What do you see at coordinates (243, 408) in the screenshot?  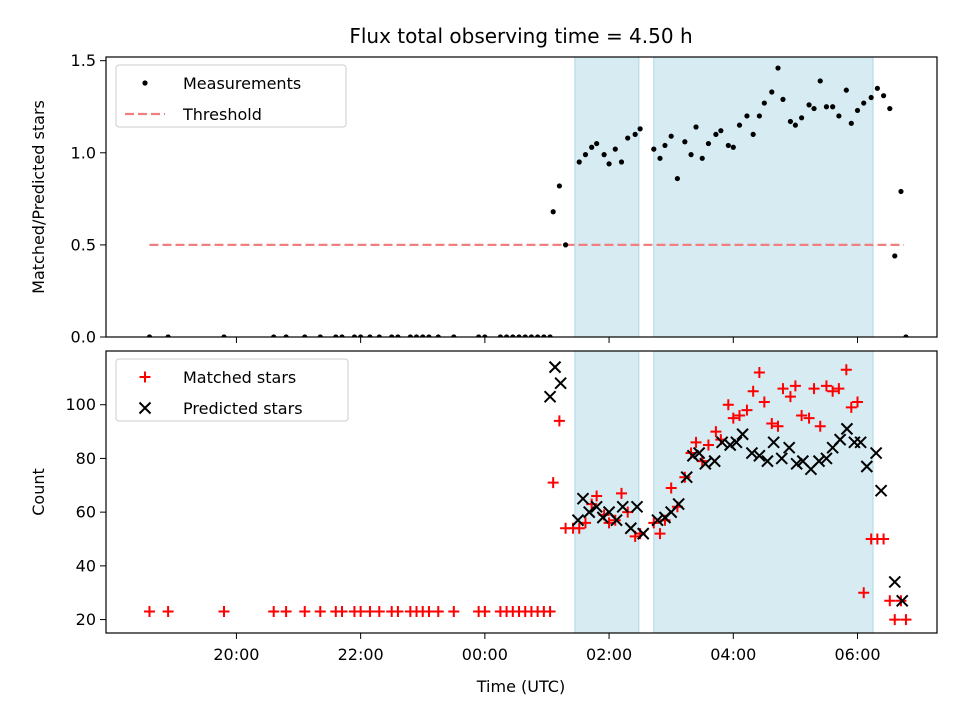 I see `legend-label: Predicted stars` at bounding box center [243, 408].